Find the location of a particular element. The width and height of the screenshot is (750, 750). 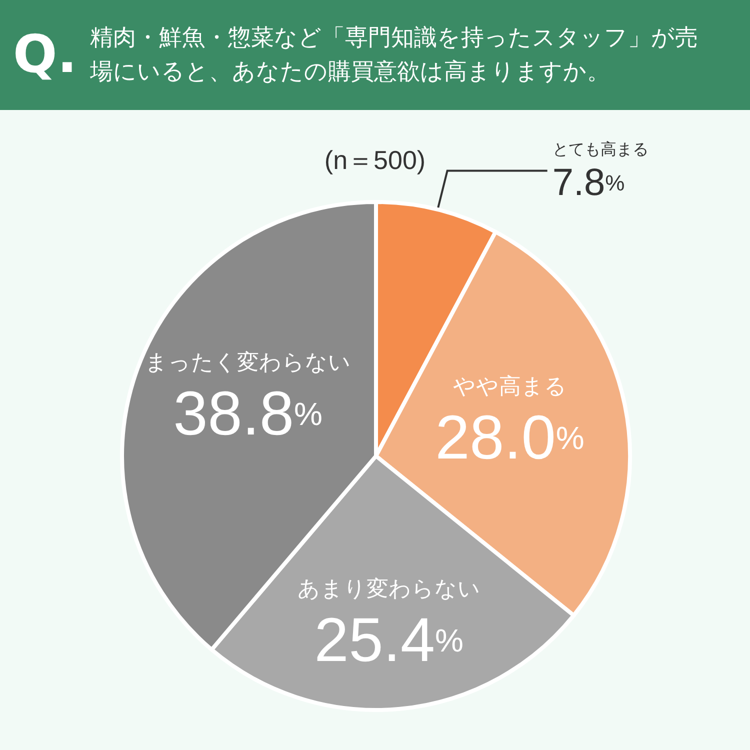

data-label: 7.8% is located at coordinates (588, 183).